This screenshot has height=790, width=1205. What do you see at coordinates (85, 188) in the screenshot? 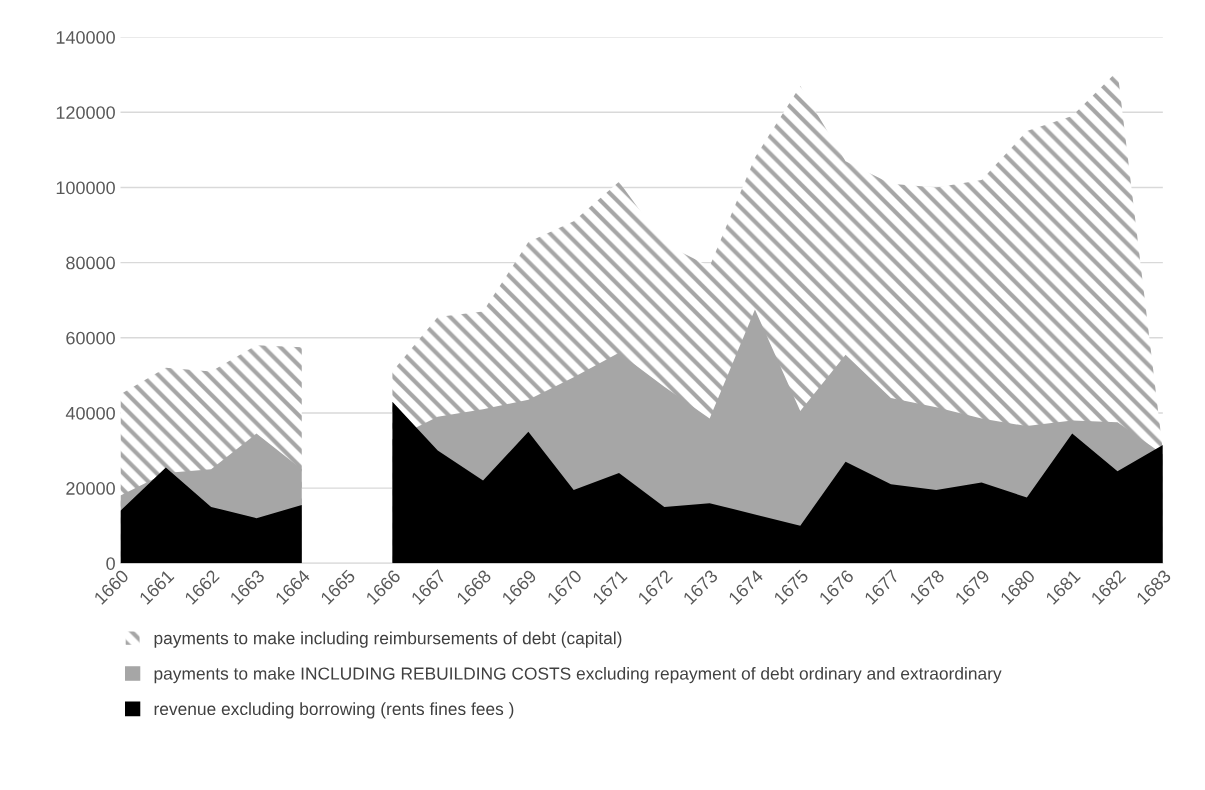
I see `y-tick-label: 100000` at bounding box center [85, 188].